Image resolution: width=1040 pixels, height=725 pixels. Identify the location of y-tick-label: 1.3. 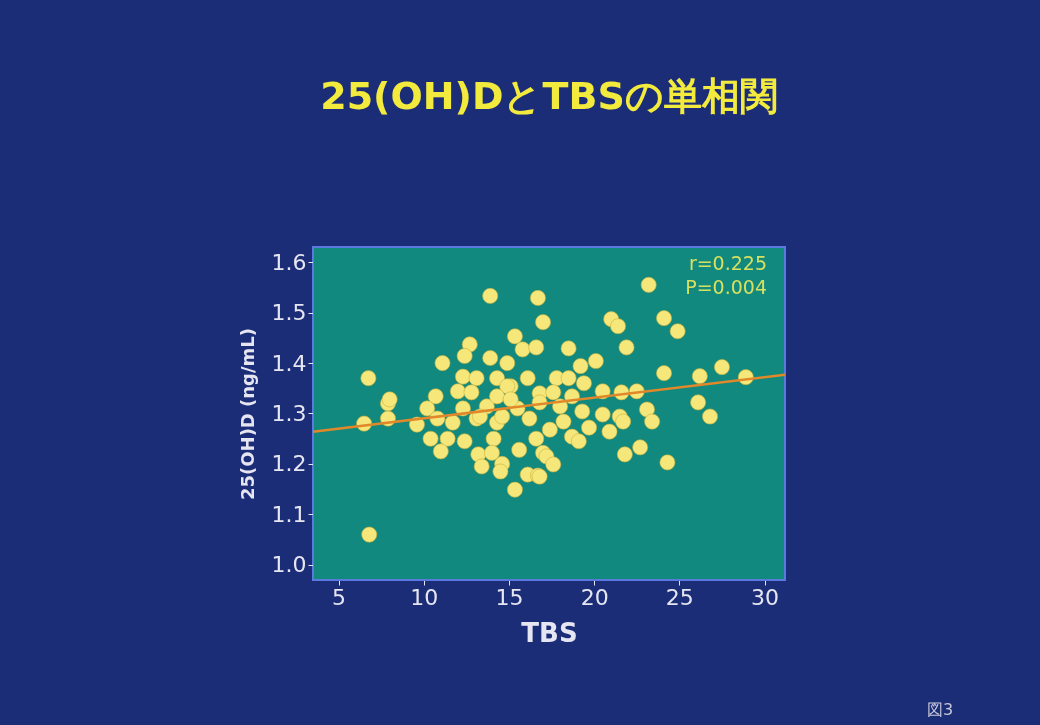
(289, 413).